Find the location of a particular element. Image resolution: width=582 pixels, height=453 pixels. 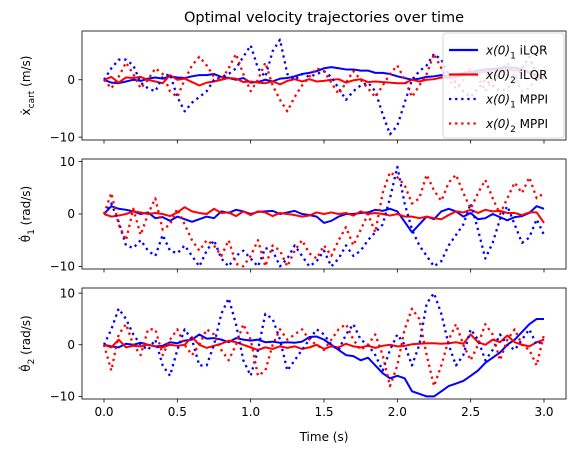

x-axis-label: Time (s) is located at coordinates (324, 437).